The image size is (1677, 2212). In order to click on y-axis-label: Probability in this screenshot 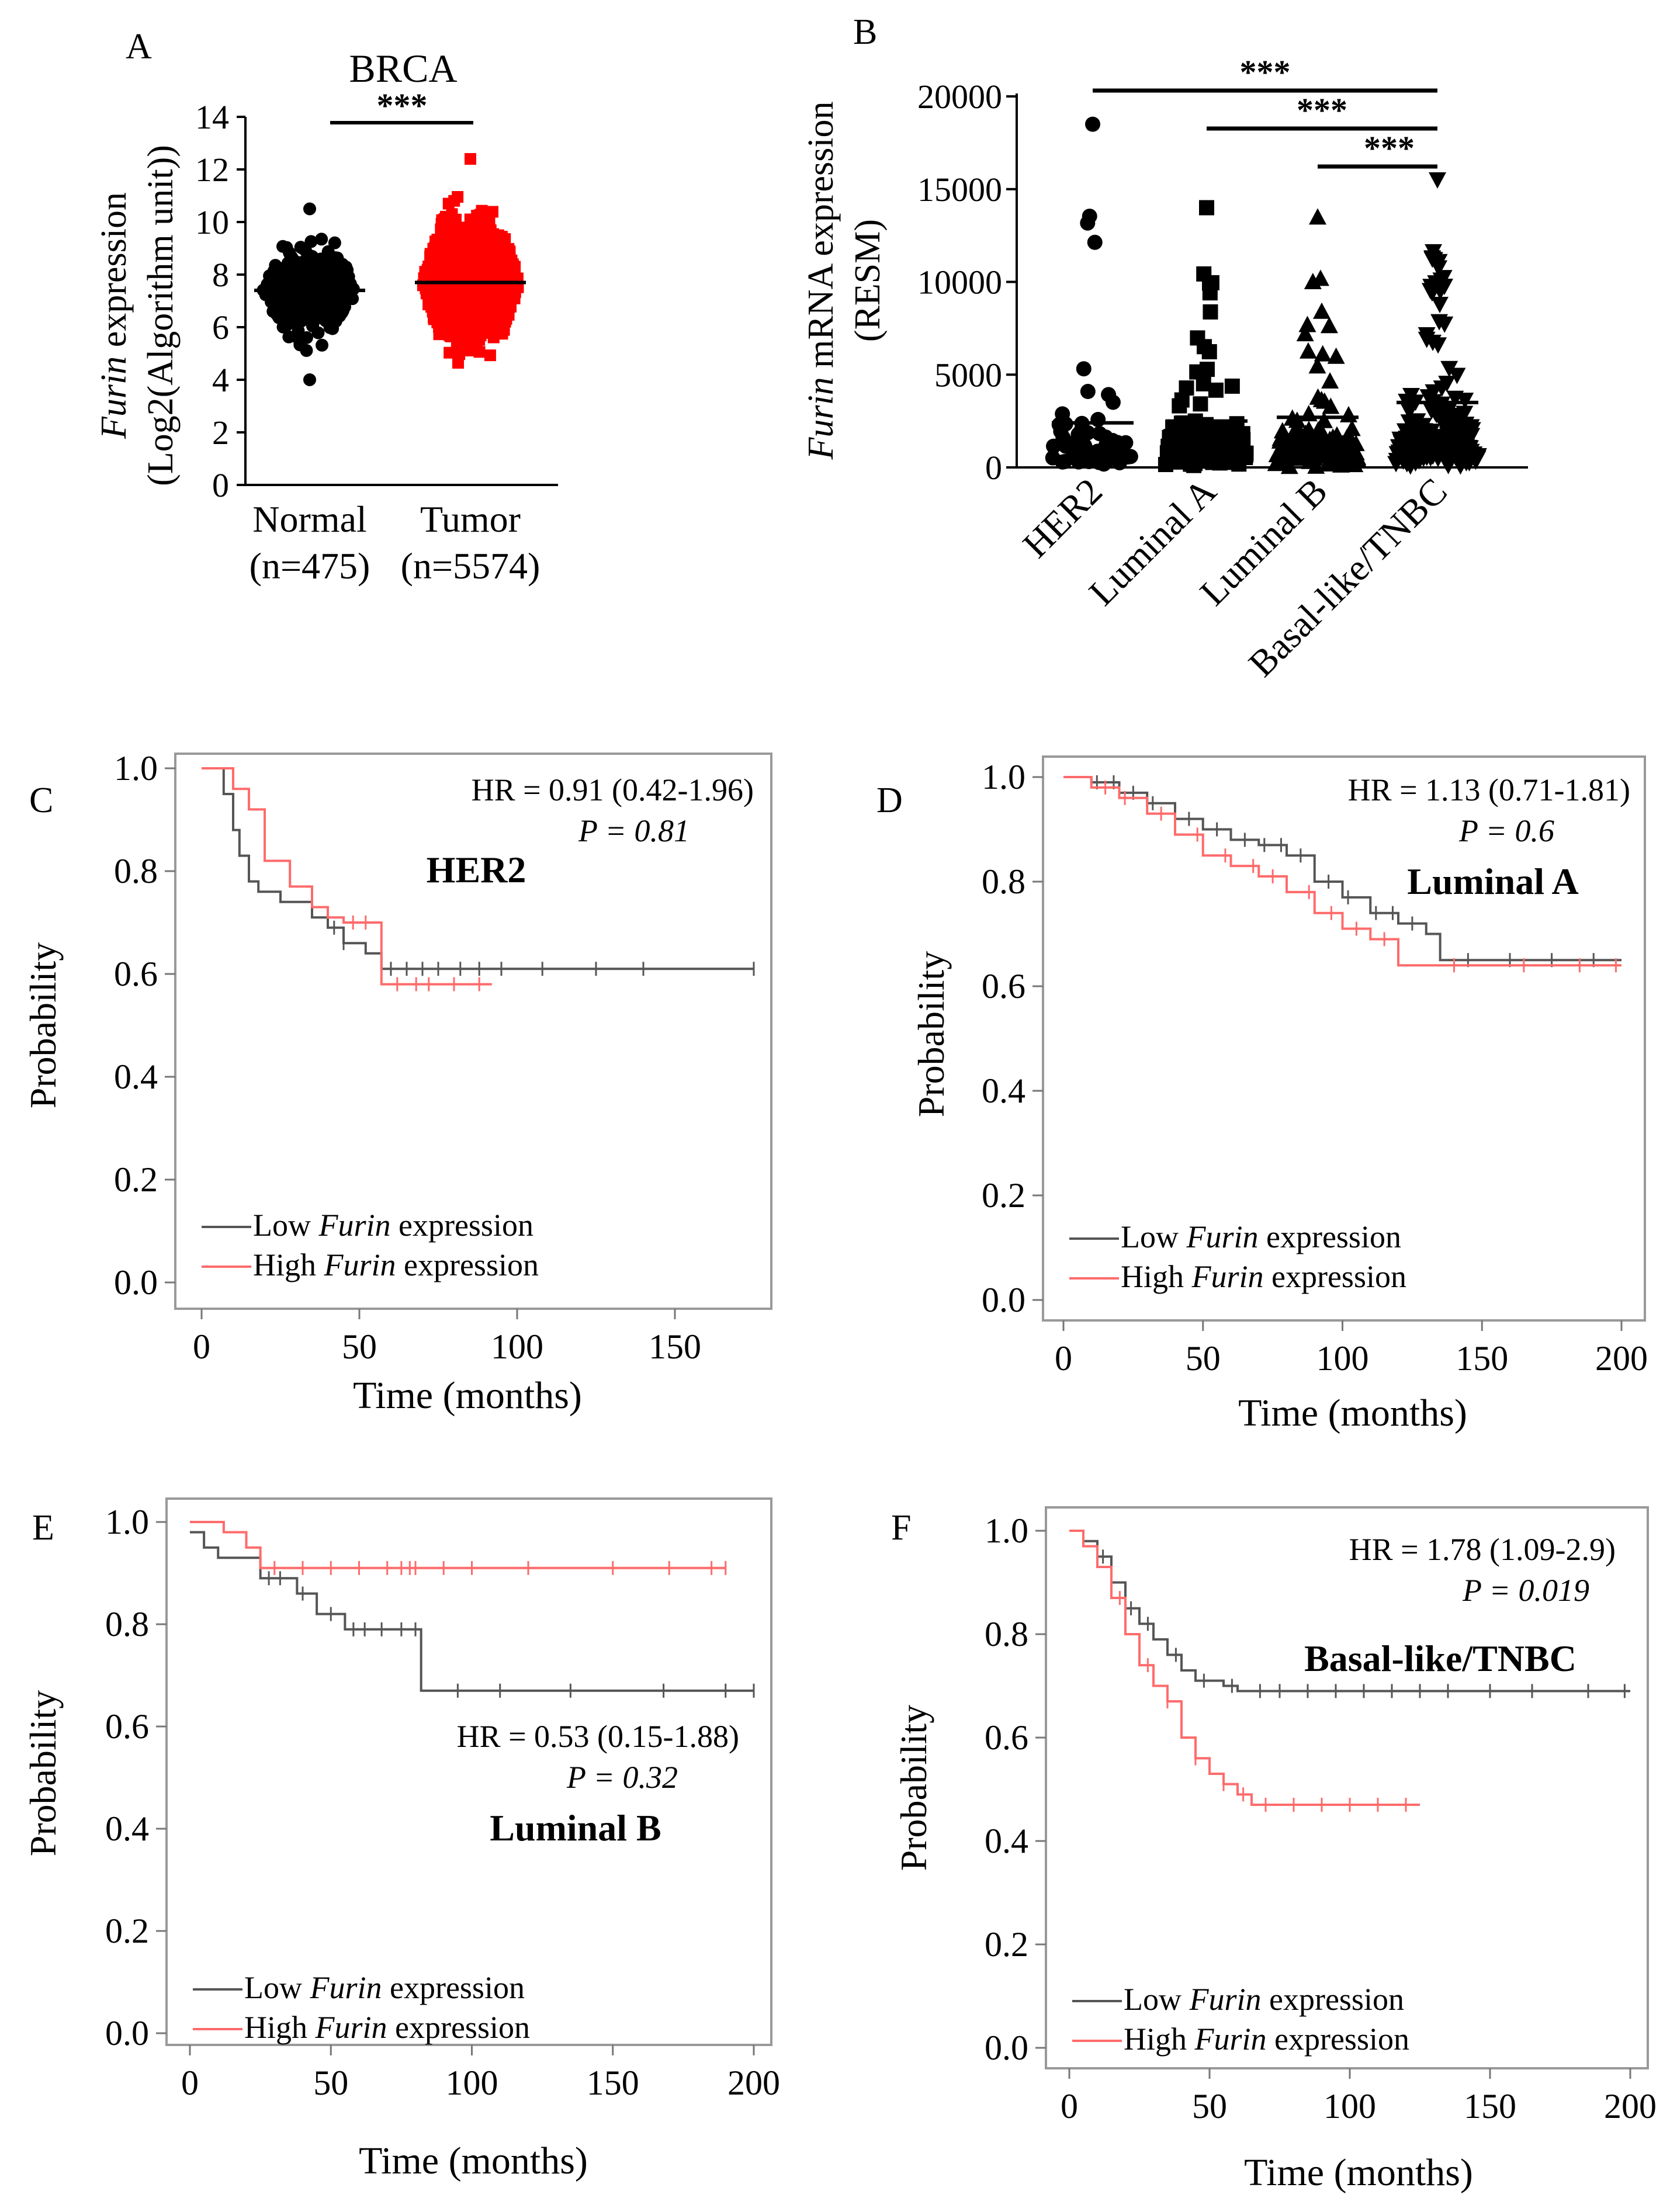, I will do `click(931, 1034)`.